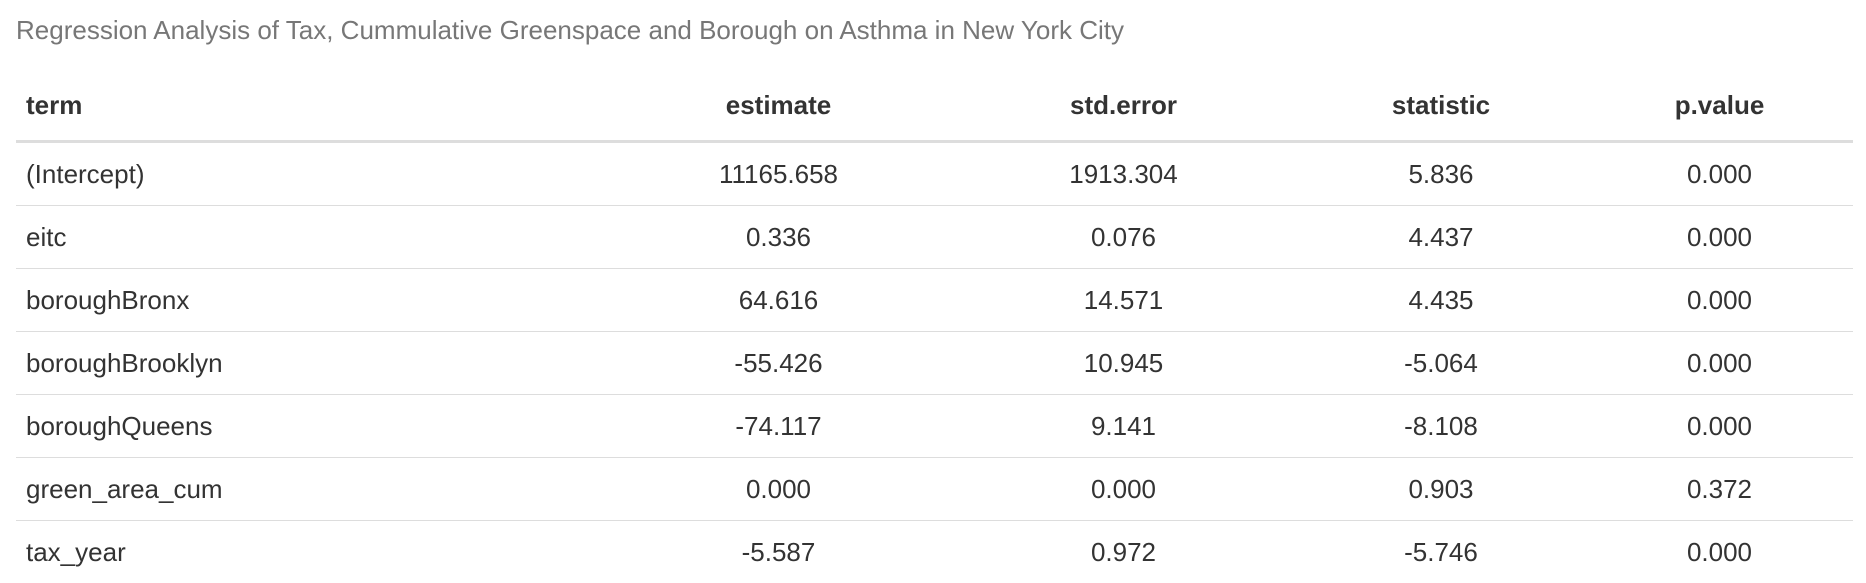 This screenshot has width=1866, height=583. I want to click on table-row: green_area_cum 0.000 0.000 0.903 0.372, so click(934, 489).